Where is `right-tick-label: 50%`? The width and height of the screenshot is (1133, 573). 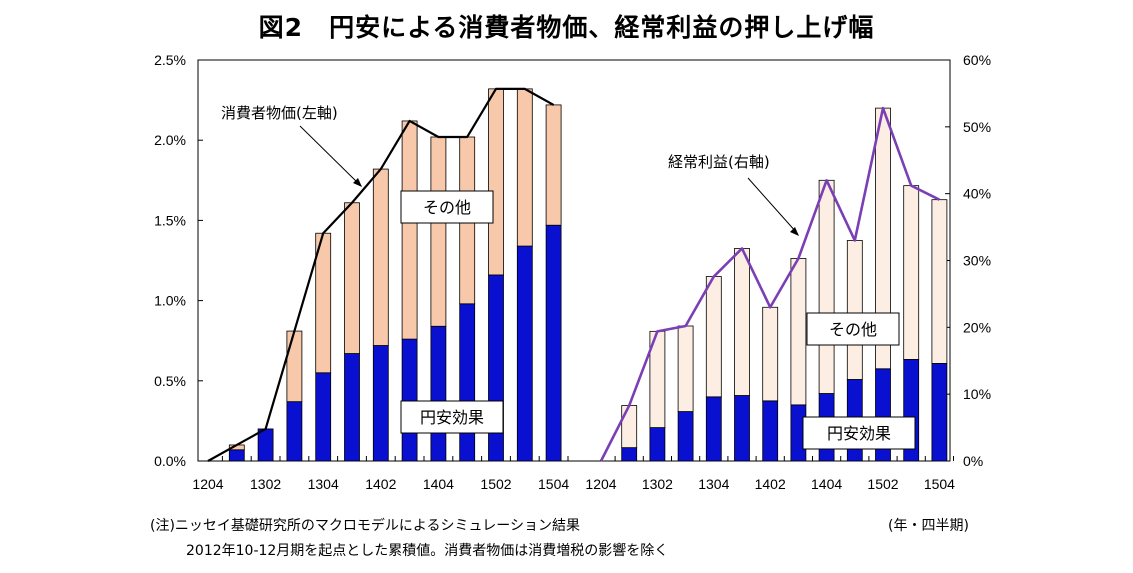 right-tick-label: 50% is located at coordinates (977, 127).